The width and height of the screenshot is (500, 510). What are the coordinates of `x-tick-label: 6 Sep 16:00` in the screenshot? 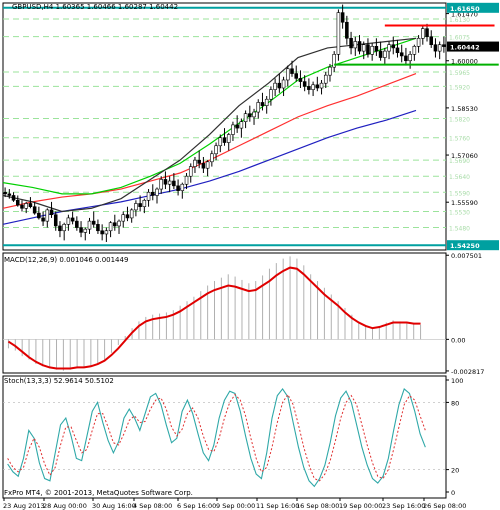 It's located at (196, 506).